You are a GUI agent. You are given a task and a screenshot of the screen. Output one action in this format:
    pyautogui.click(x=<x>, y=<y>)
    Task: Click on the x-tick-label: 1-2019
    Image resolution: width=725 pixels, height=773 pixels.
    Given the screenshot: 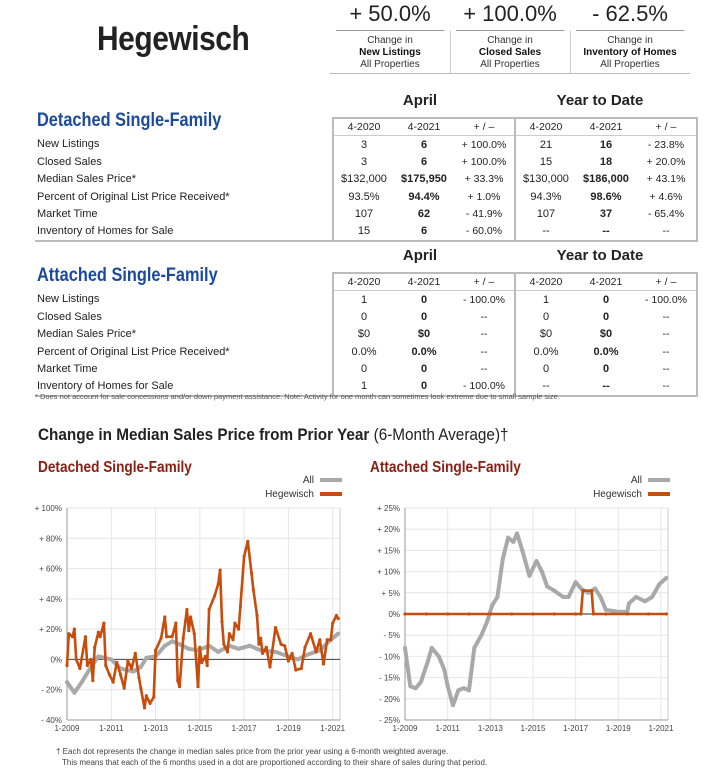 What is the action you would take?
    pyautogui.click(x=618, y=728)
    